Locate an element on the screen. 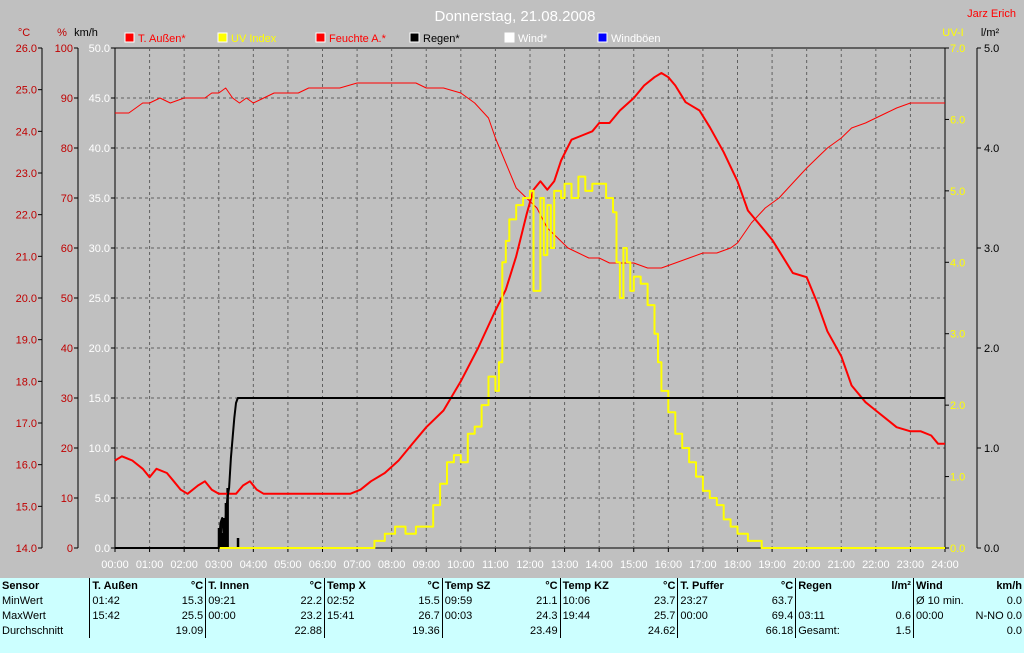 Image resolution: width=1024 pixels, height=653 pixels. time-axis-tick-label: 11:00 is located at coordinates (495, 565).